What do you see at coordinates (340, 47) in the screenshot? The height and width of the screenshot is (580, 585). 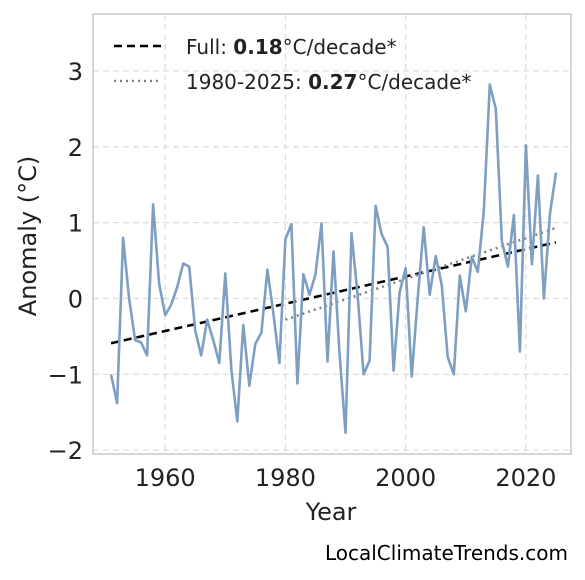 I see `legend-full-unit: °C/decade*` at bounding box center [340, 47].